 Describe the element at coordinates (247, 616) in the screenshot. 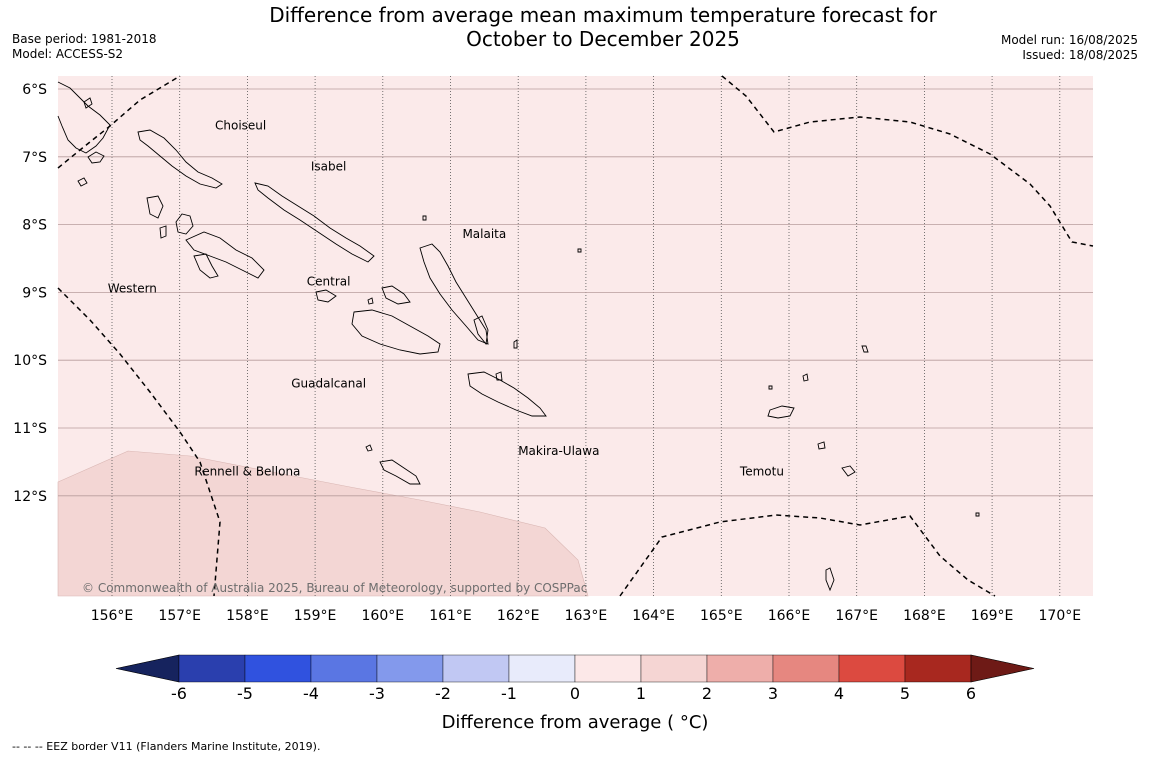

I see `lon-tick-label: 158°E` at that location.